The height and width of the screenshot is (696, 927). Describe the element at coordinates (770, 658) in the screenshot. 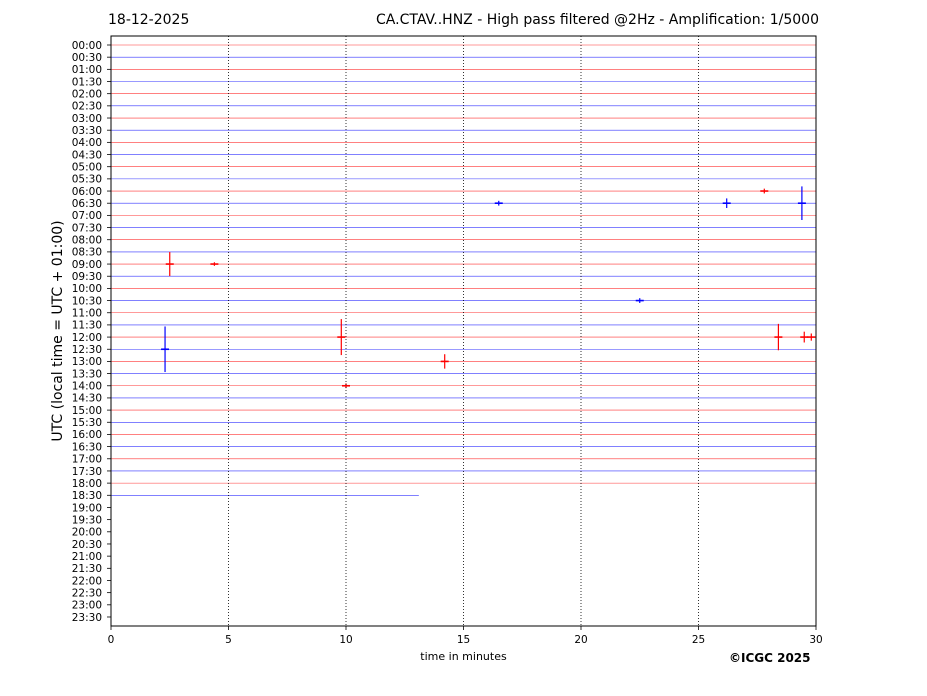

I see `copyright-label: ©ICGC 2025` at that location.